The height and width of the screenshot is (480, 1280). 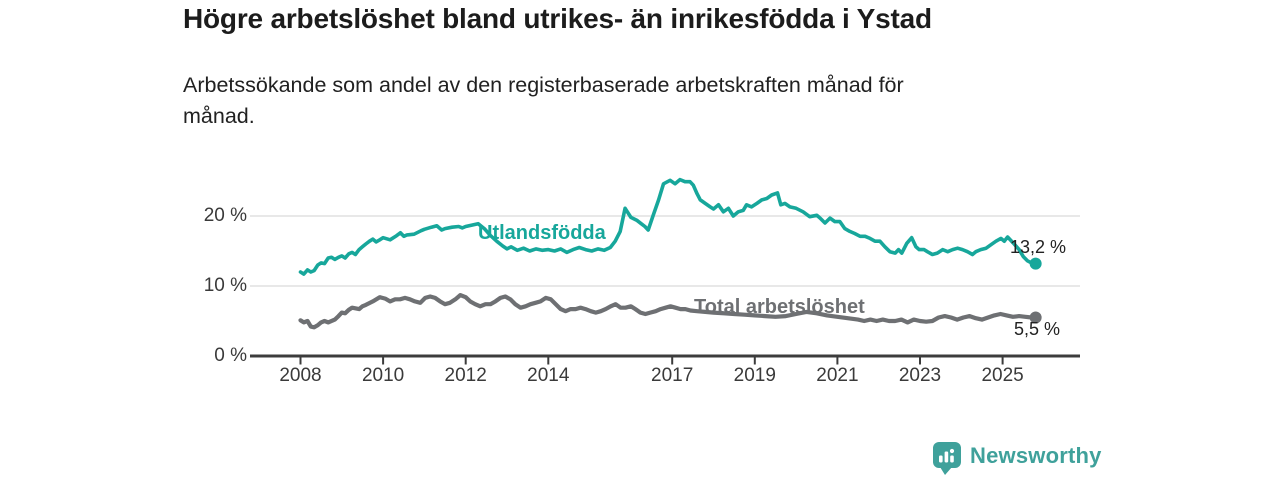 What do you see at coordinates (300, 375) in the screenshot?
I see `x-axis-tick-label: 2008` at bounding box center [300, 375].